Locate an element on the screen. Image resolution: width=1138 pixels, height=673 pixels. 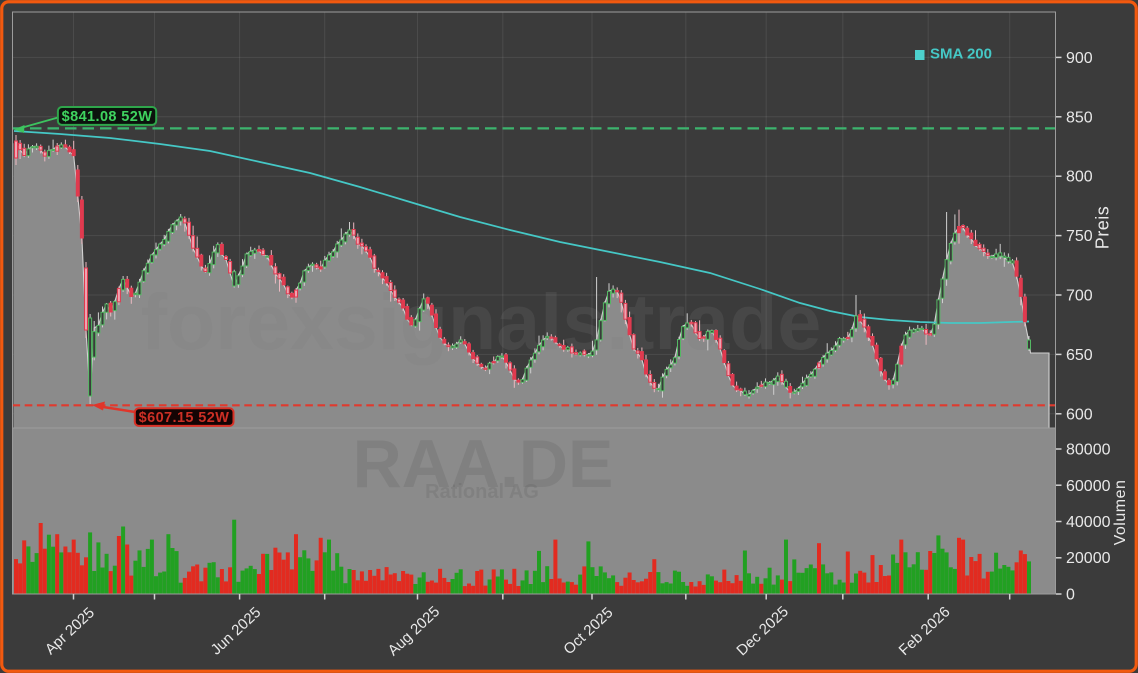
svg-text: 0 is located at coordinates (1070, 595).